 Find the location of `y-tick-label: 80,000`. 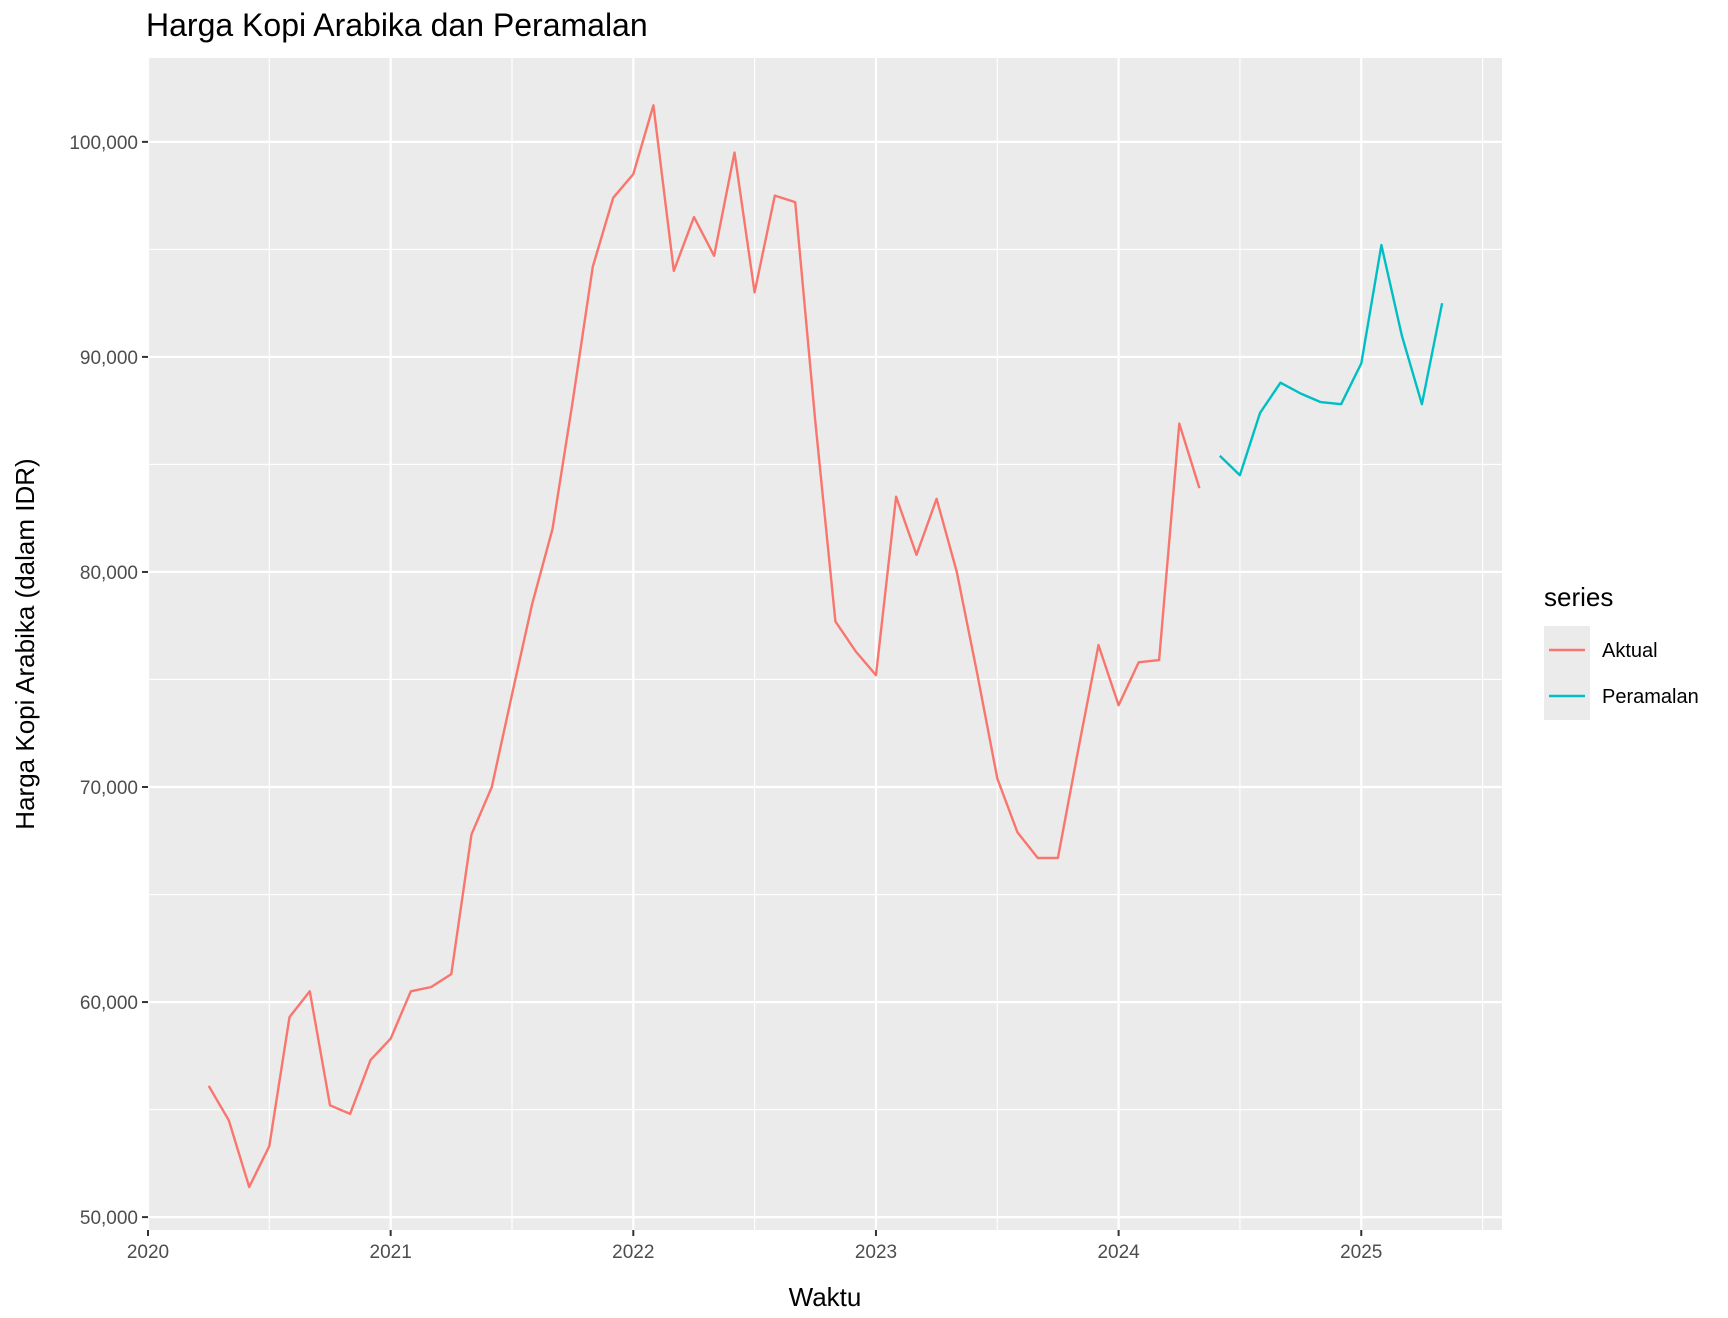

y-tick-label: 80,000 is located at coordinates (109, 573).